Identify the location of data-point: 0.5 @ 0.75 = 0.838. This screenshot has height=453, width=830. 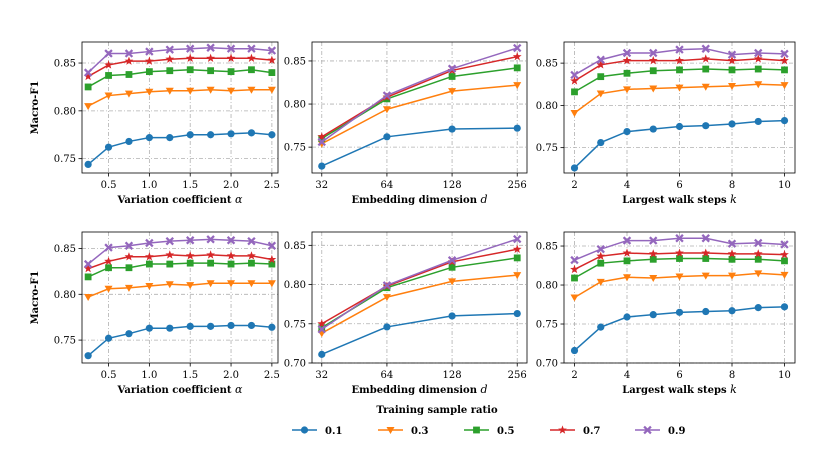
(129, 74).